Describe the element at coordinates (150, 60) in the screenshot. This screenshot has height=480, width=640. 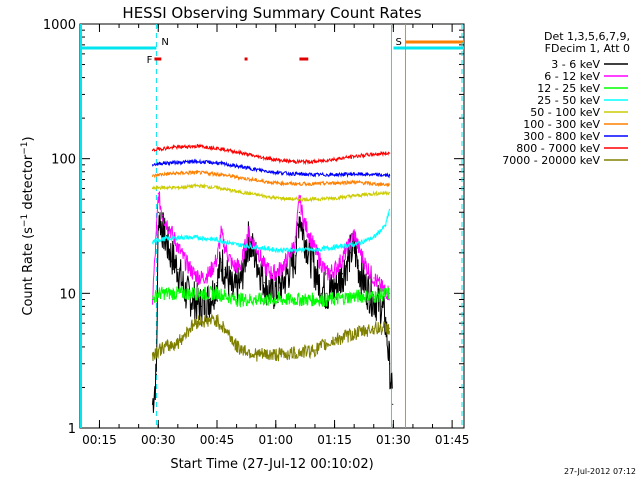
I see `flag-marker-f: F` at that location.